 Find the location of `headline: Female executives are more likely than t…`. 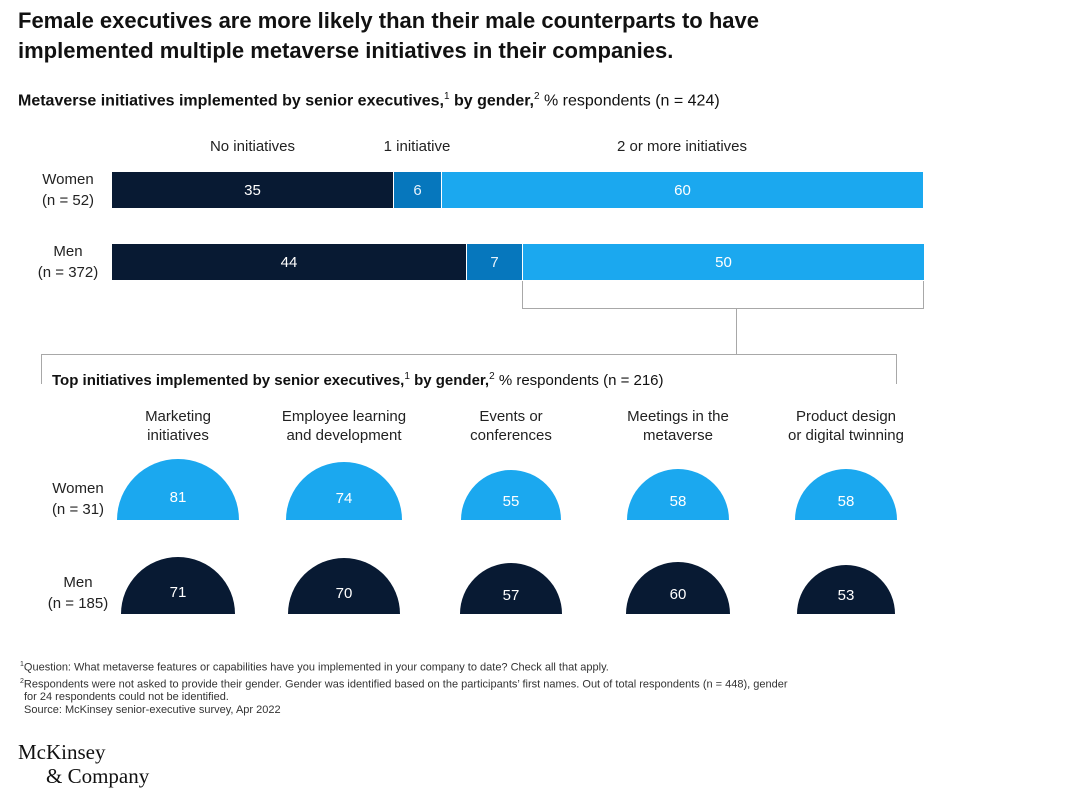

headline: Female executives are more likely than t… is located at coordinates (388, 35).